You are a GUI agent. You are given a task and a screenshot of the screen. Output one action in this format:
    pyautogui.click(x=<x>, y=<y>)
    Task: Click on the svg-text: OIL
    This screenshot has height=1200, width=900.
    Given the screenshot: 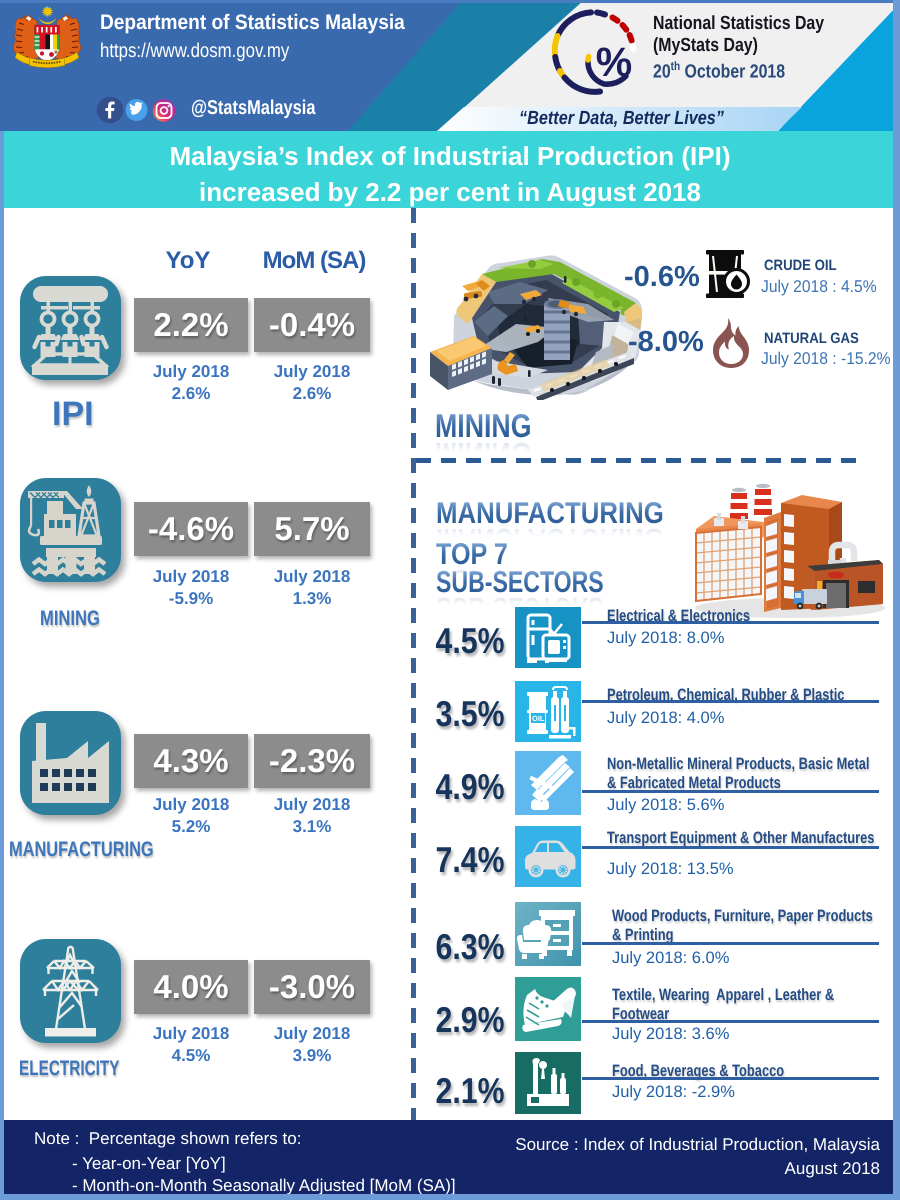 What is the action you would take?
    pyautogui.click(x=538, y=718)
    